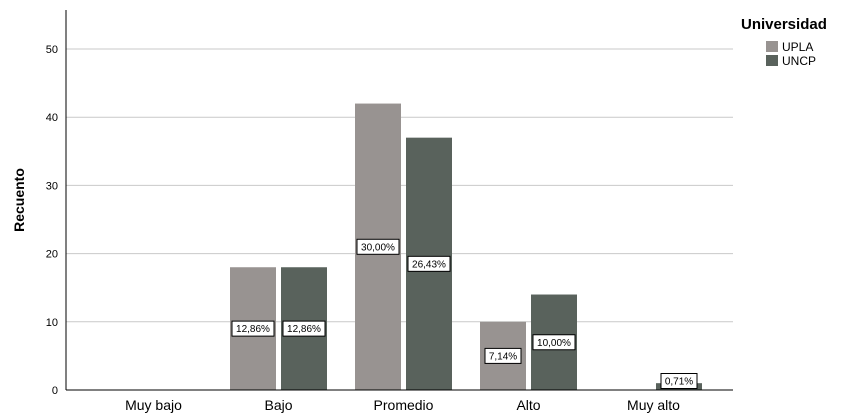 This screenshot has width=850, height=419. I want to click on data-label-text: 26,43%, so click(429, 264).